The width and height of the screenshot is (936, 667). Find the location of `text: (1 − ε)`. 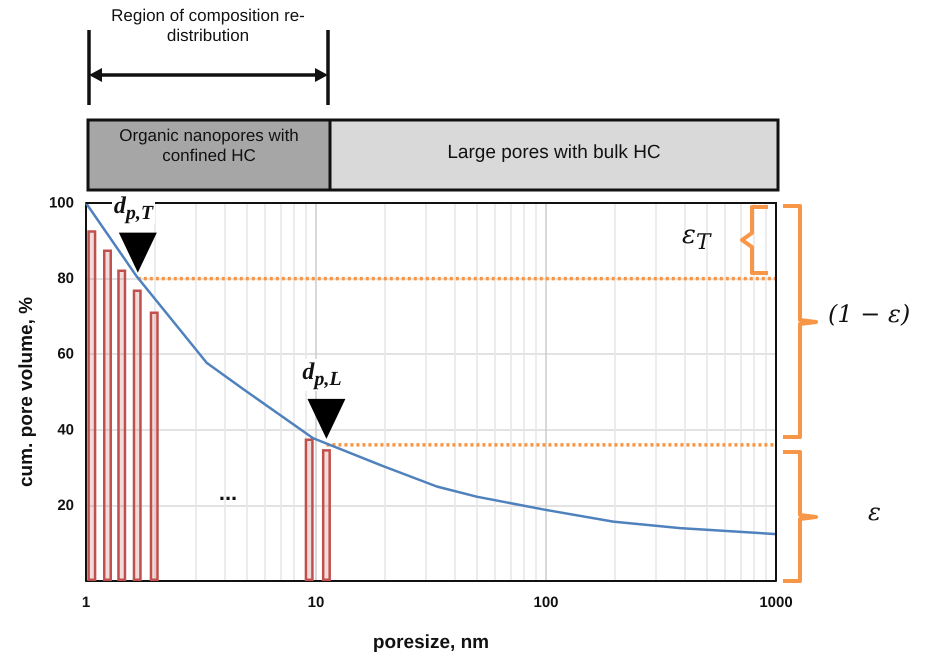

text: (1 − ε) is located at coordinates (870, 314).